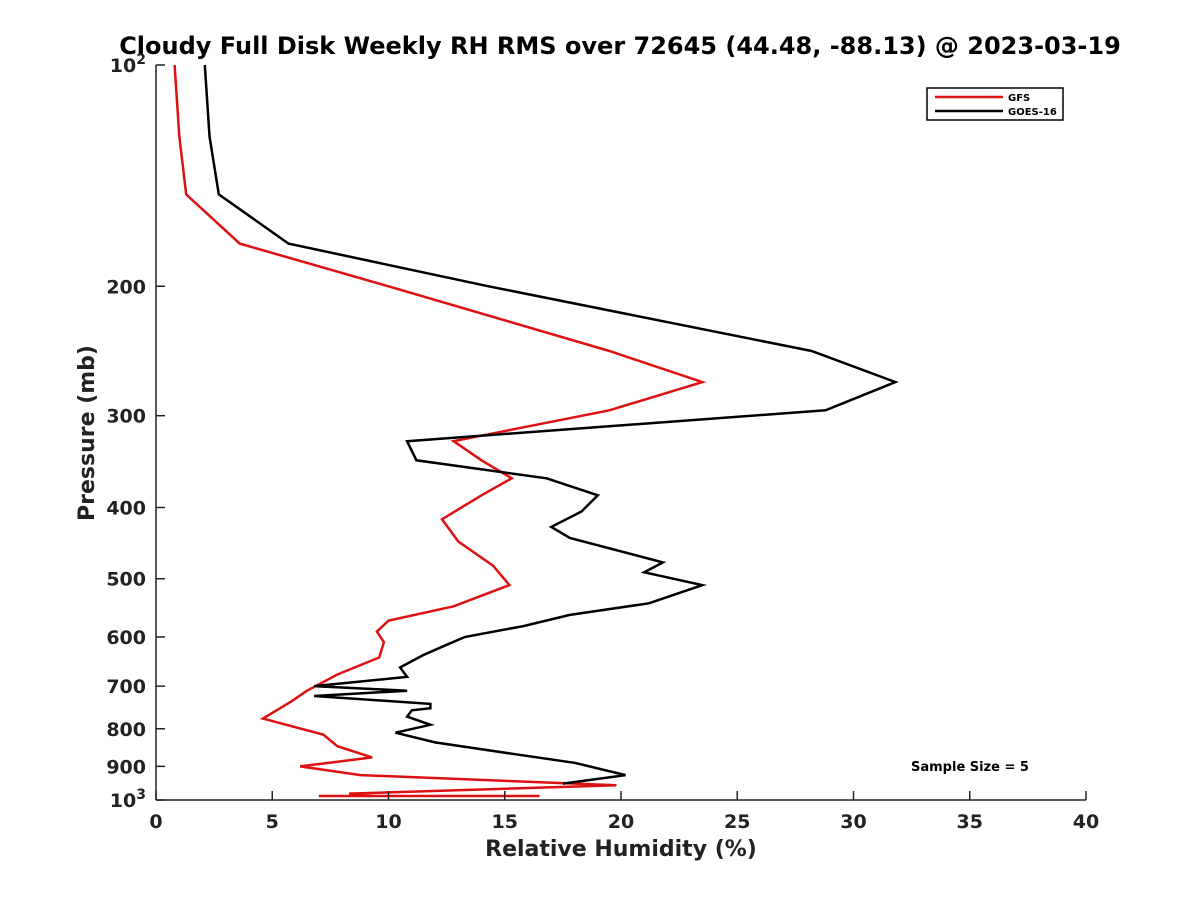 The image size is (1200, 900). Describe the element at coordinates (126, 730) in the screenshot. I see `y-tick-label-7: 800` at that location.